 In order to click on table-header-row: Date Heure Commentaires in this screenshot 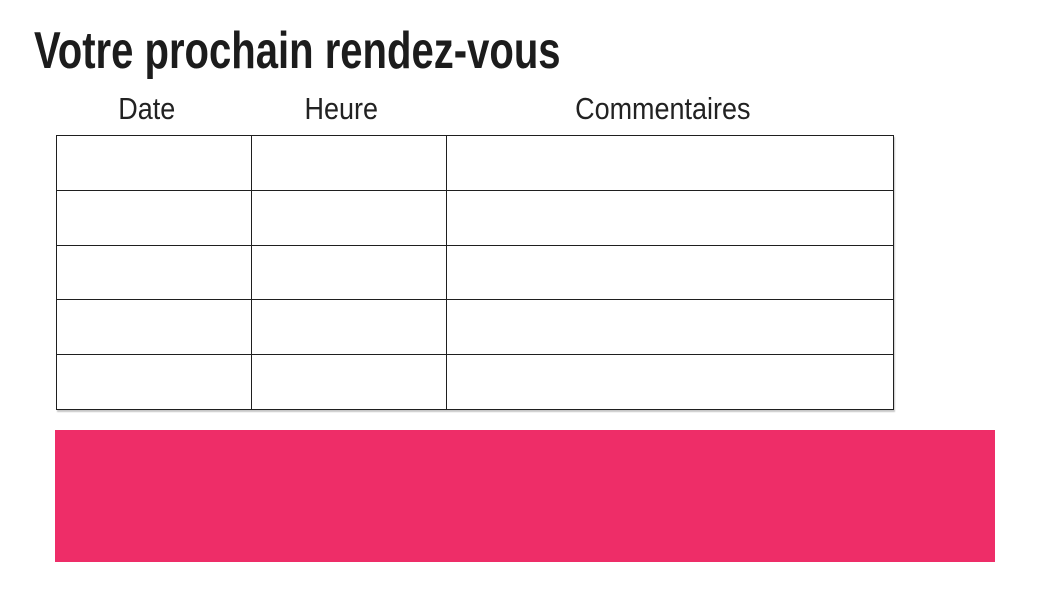, I will do `click(467, 108)`.